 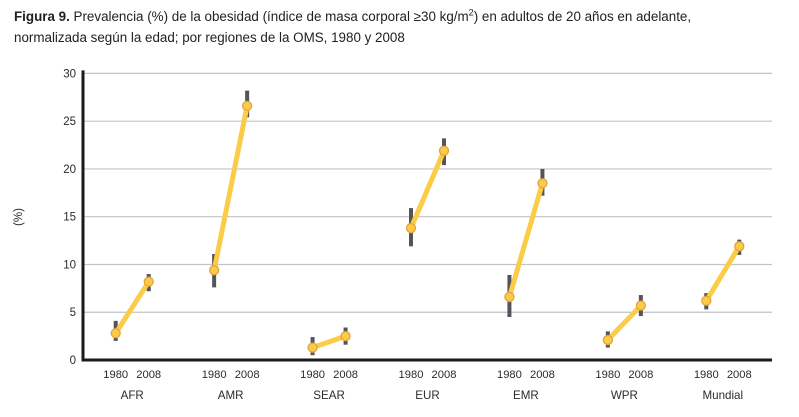 I want to click on y-tick-label: 10, so click(x=69, y=265).